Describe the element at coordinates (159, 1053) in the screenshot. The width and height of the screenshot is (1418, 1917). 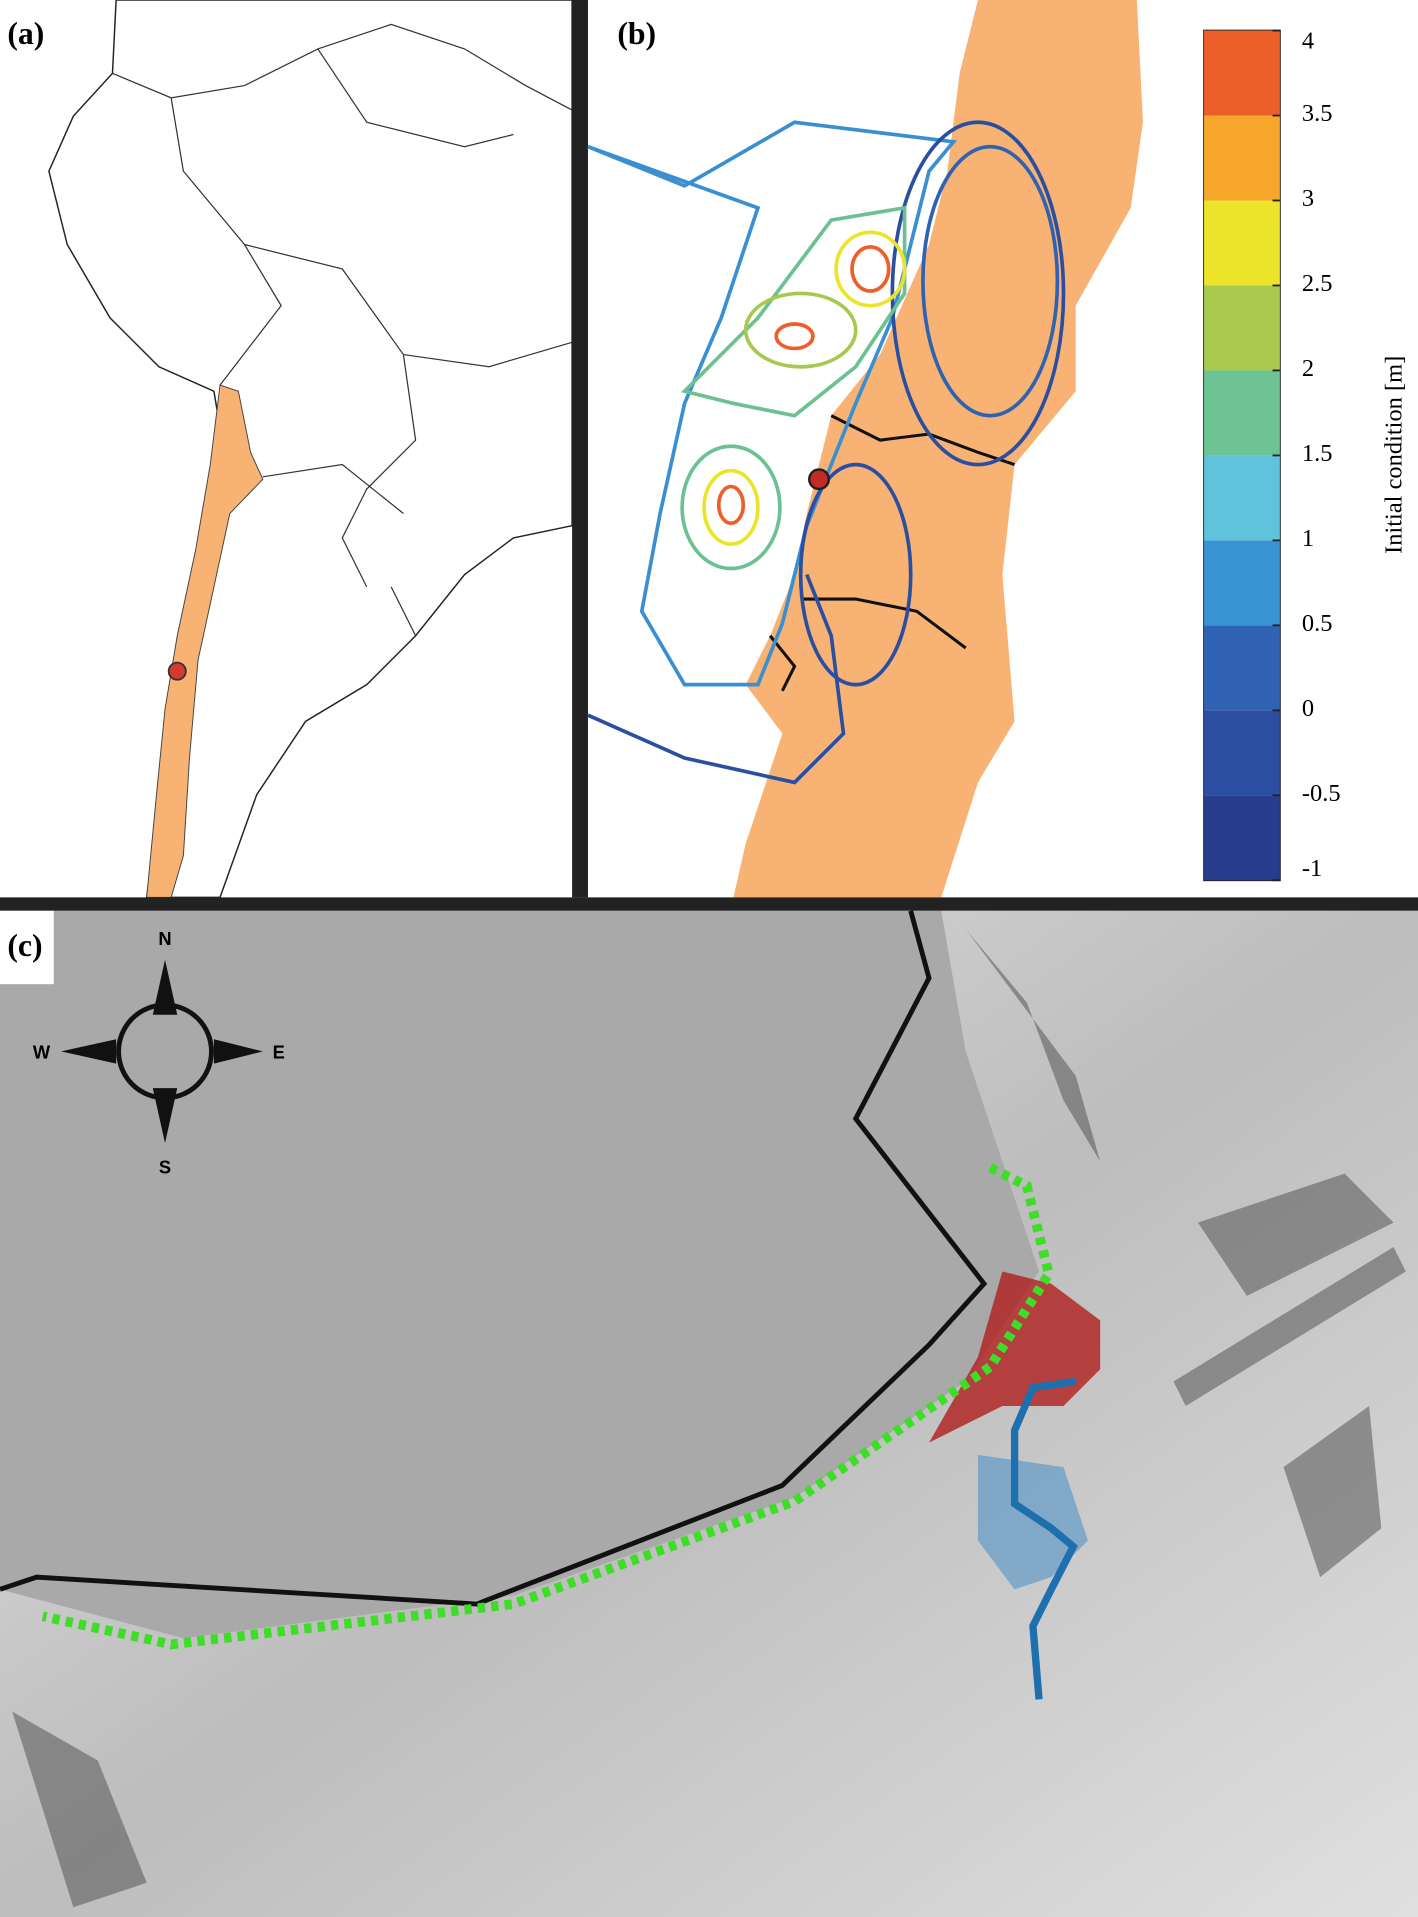
I see `compass: N S E W` at that location.